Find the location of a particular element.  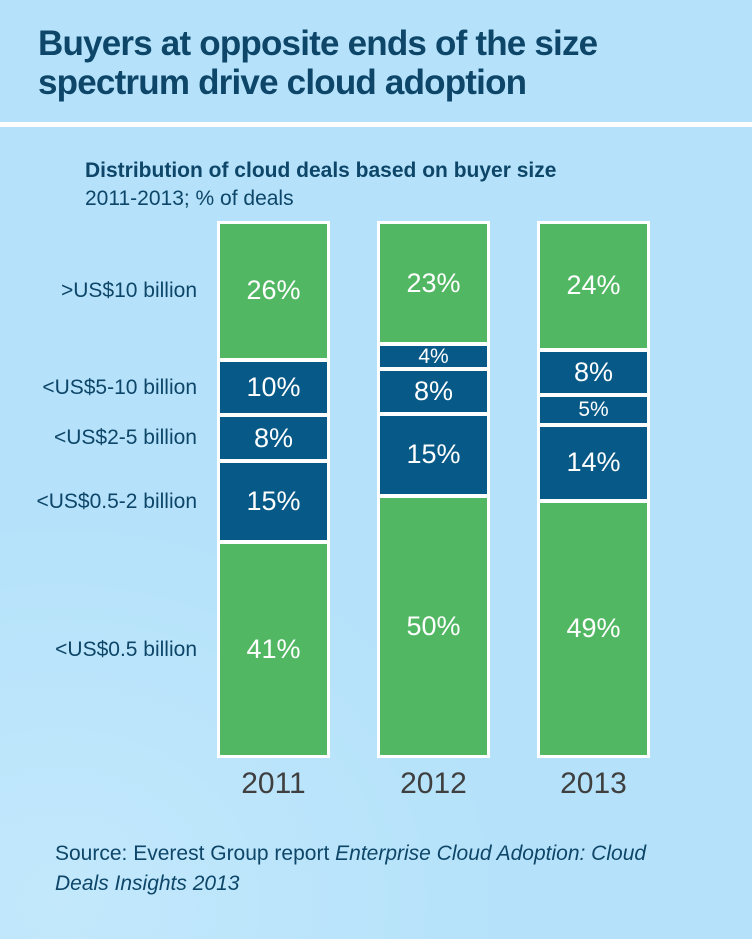

bar-segment: 5% is located at coordinates (593, 409).